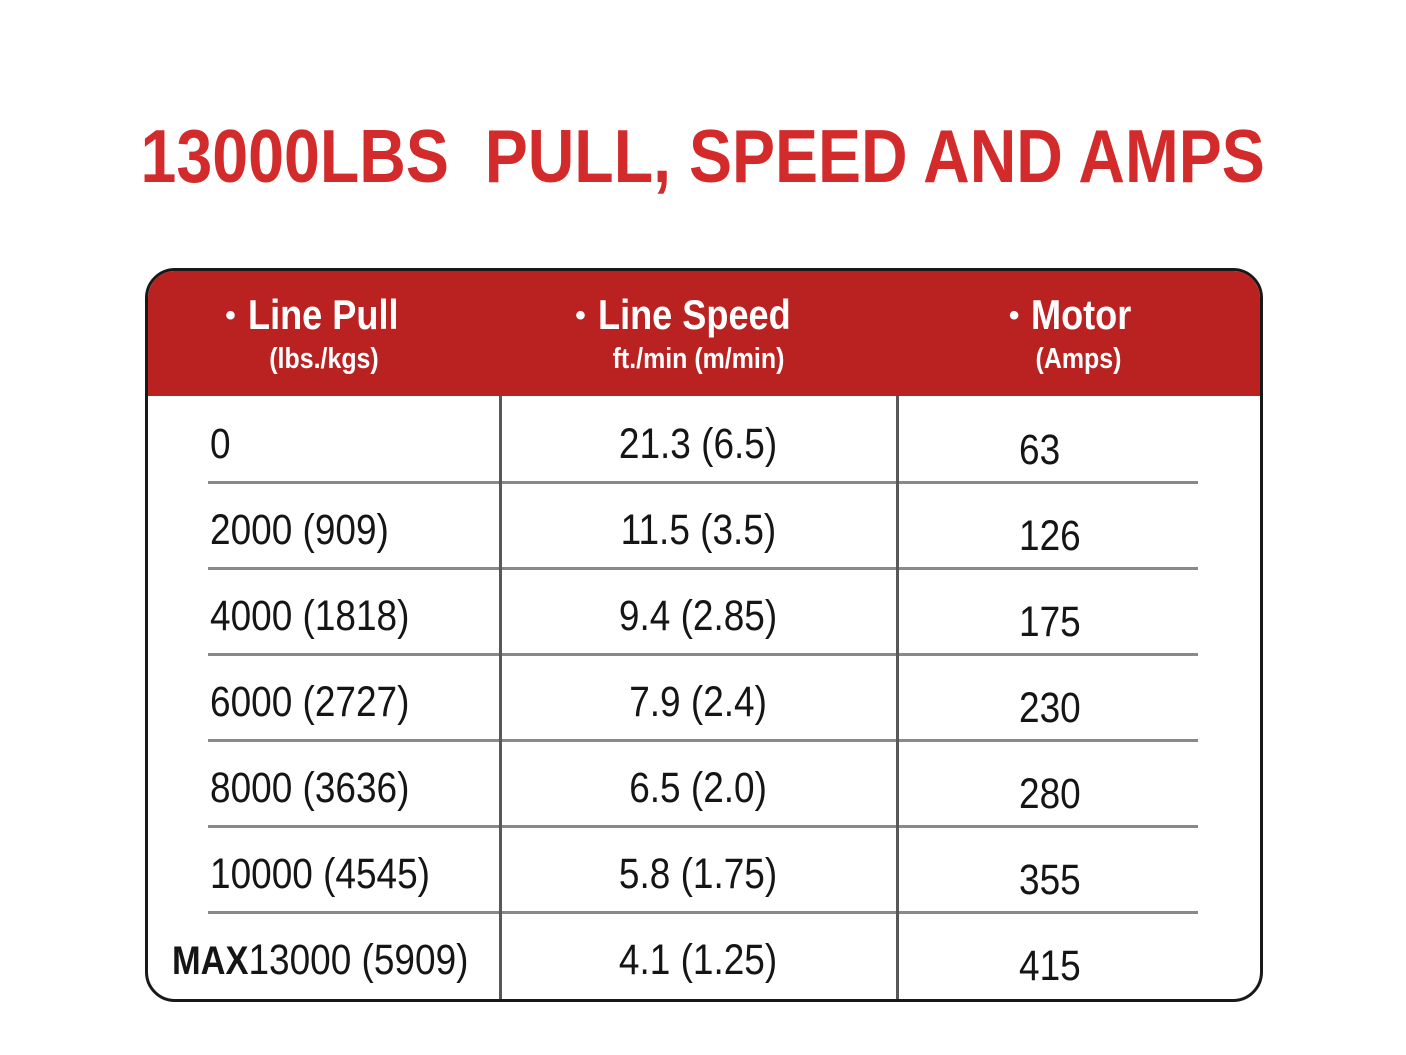  What do you see at coordinates (310, 615) in the screenshot?
I see `cell-line-pull: 4000 (1818)` at bounding box center [310, 615].